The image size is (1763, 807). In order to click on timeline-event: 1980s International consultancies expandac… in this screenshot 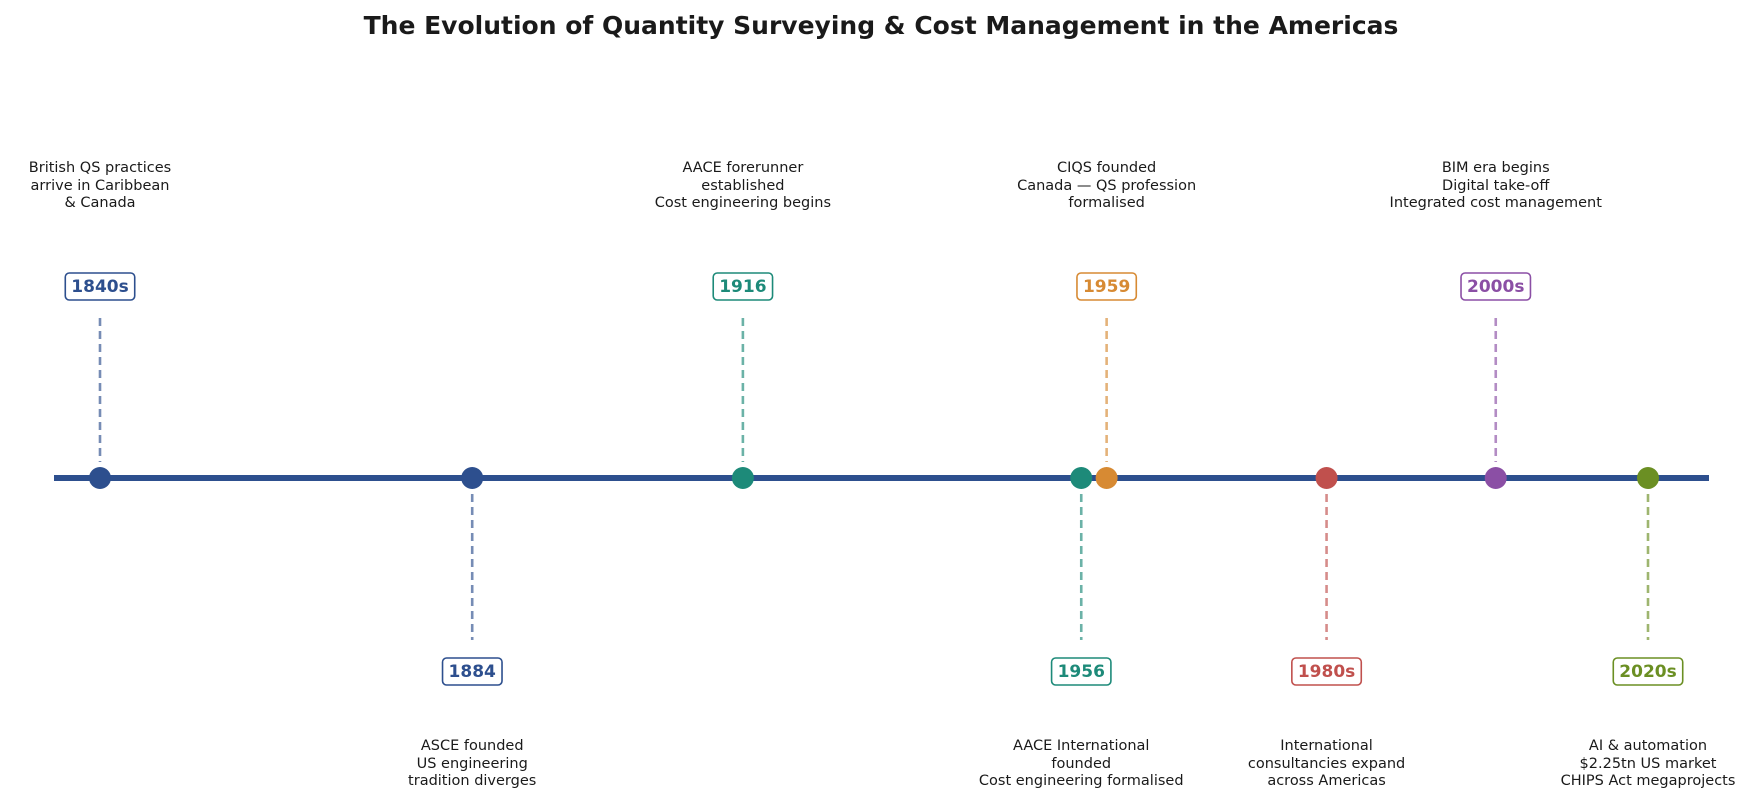, I will do `click(1326, 628)`.